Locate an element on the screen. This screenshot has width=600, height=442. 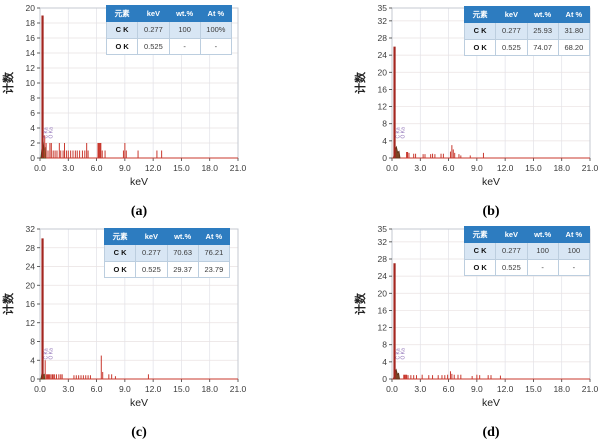
caption-a: (a) is located at coordinates (139, 211).